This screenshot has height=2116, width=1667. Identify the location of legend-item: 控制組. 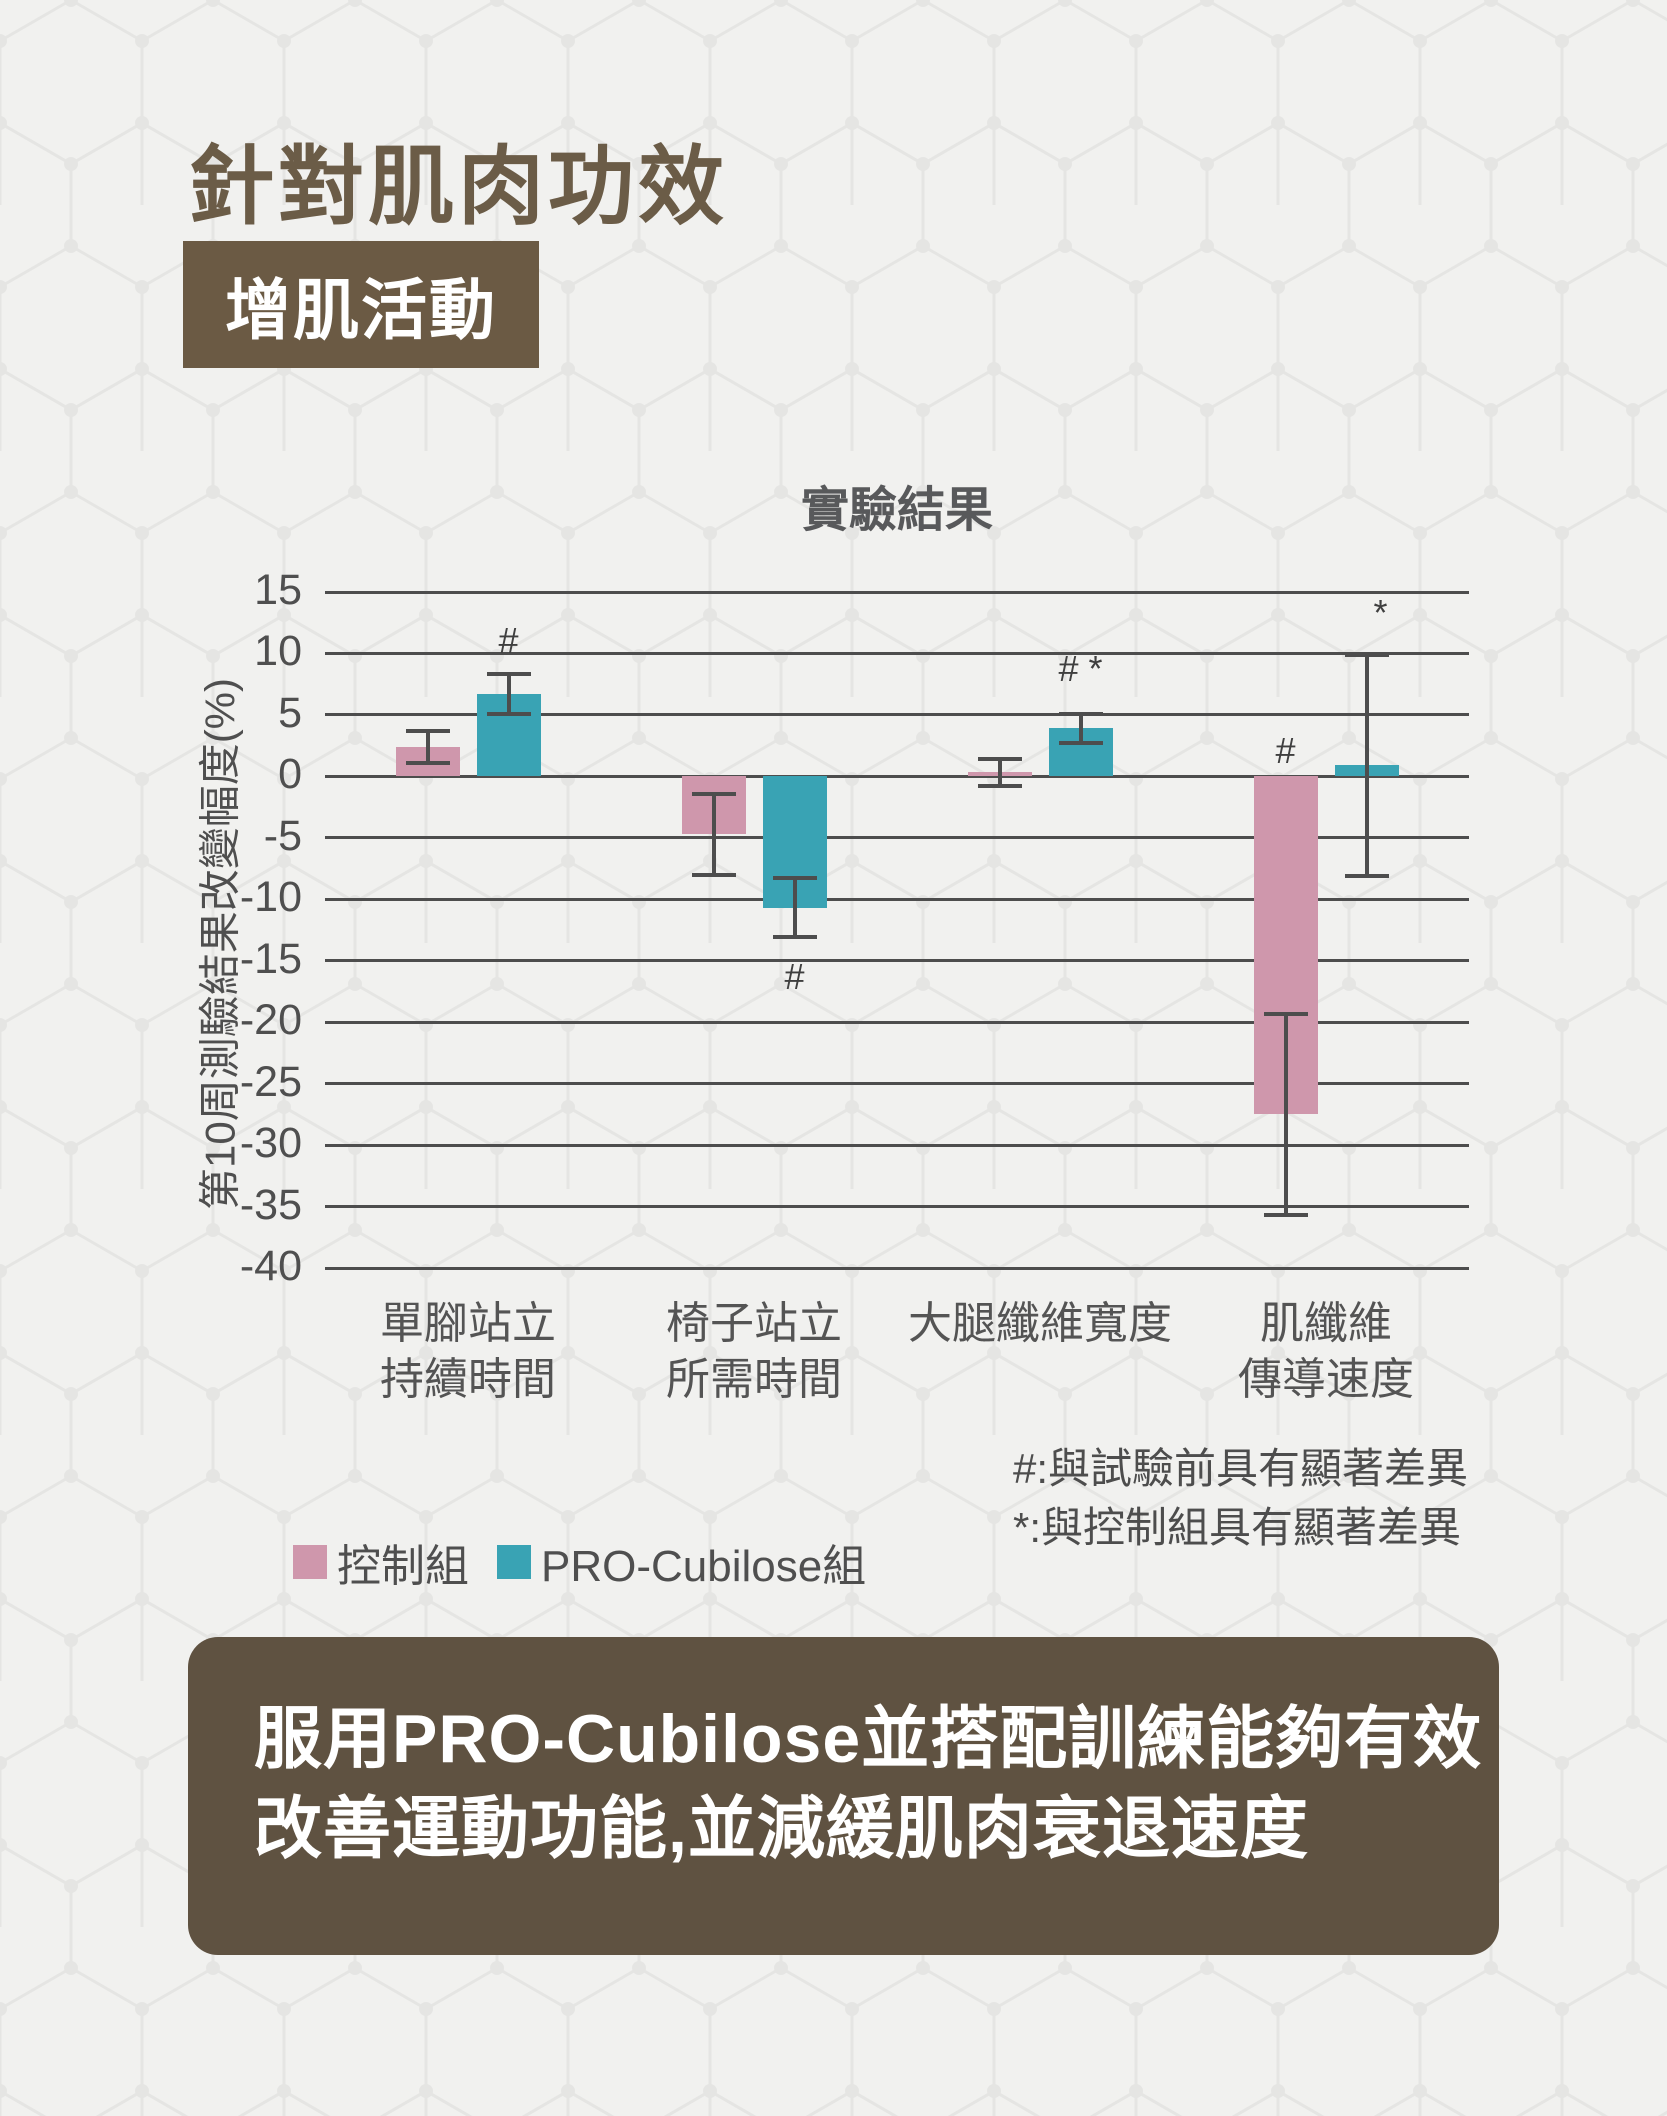
(381, 1562).